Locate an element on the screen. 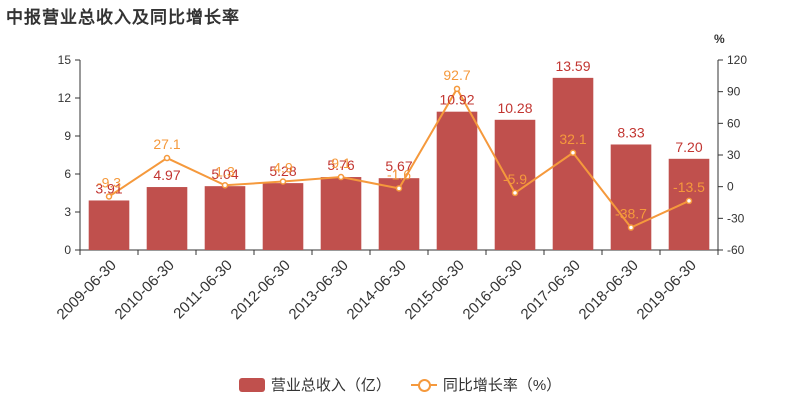 The image size is (800, 400). y-right-tick-label: 30 is located at coordinates (734, 155).